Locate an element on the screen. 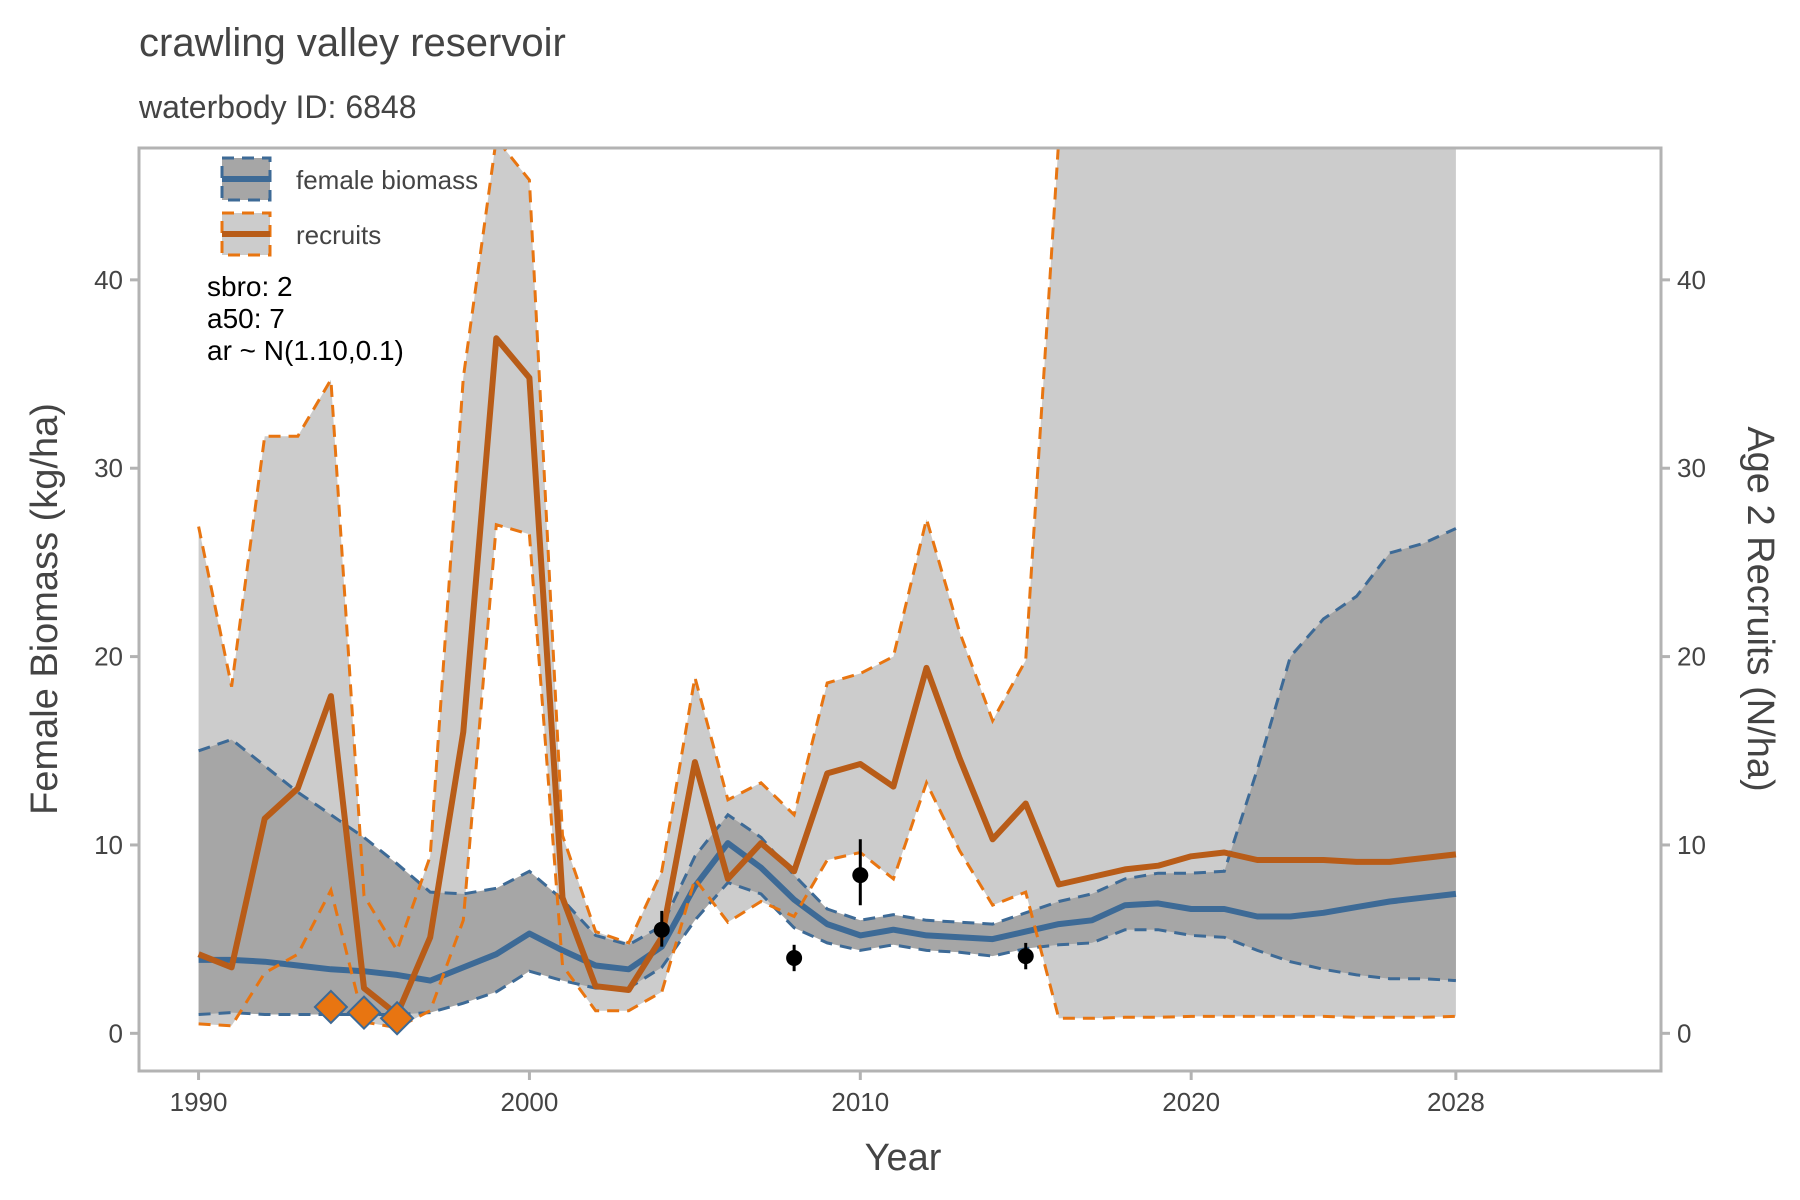  y-tick-label-right-30: 30 is located at coordinates (1691, 468).